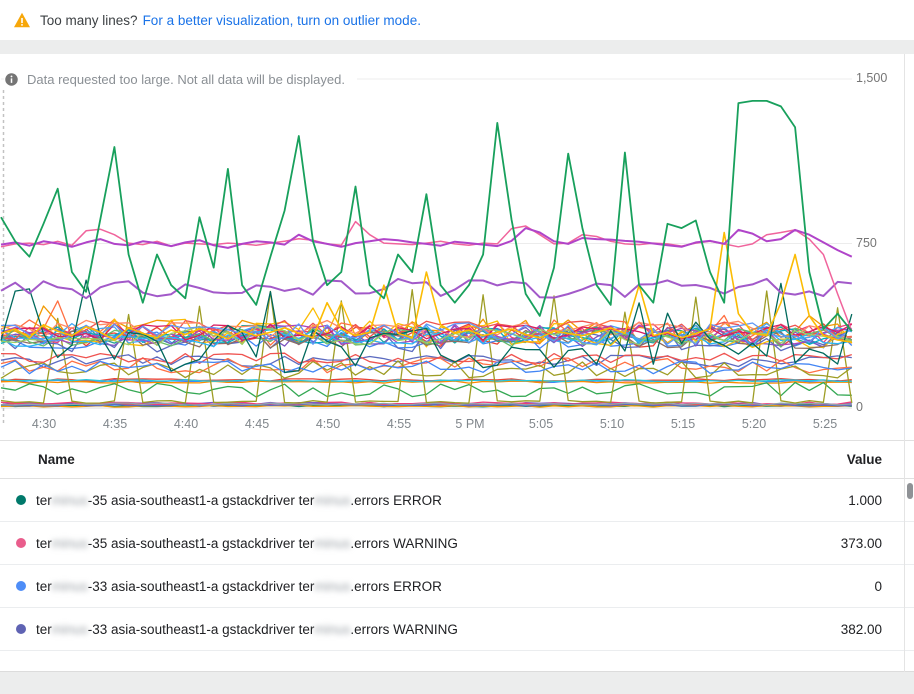 This screenshot has width=914, height=694. Describe the element at coordinates (910, 491) in the screenshot. I see `scrollbar-thumb` at that location.